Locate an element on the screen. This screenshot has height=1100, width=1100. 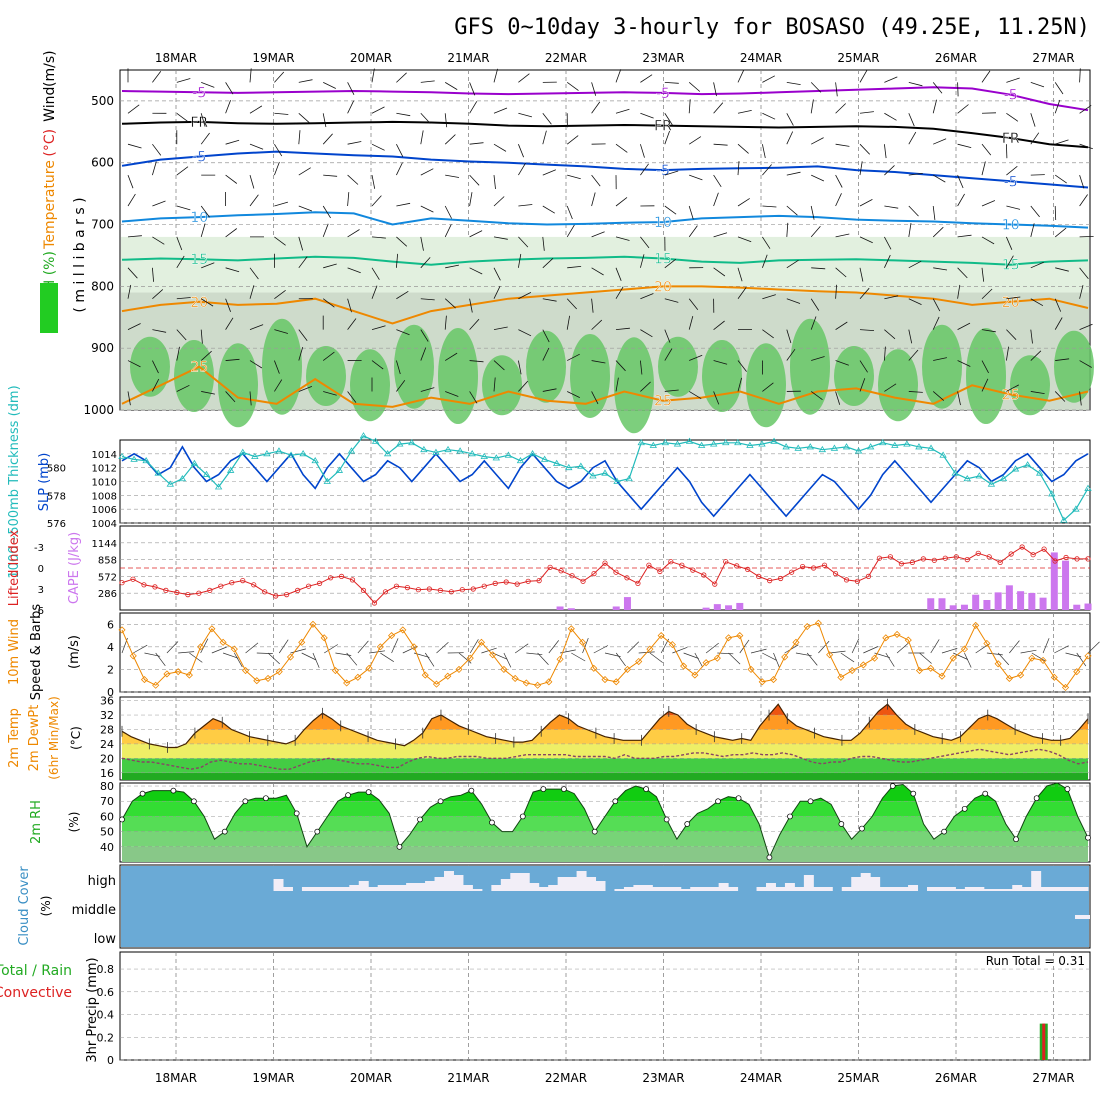
thickness-tick-label: 578 is located at coordinates (56, 496).